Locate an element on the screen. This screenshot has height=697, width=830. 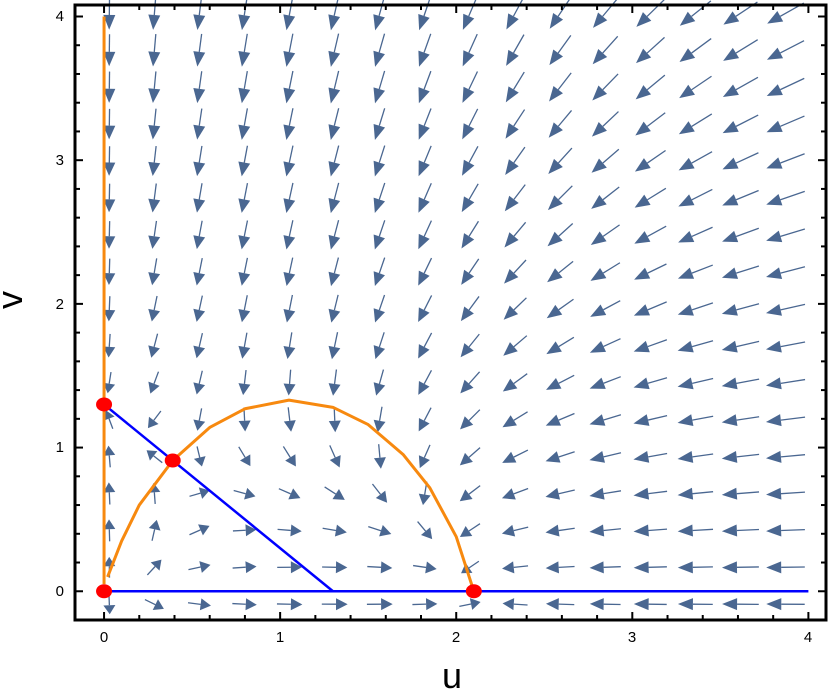
equilibrium-point is located at coordinates (104, 591).